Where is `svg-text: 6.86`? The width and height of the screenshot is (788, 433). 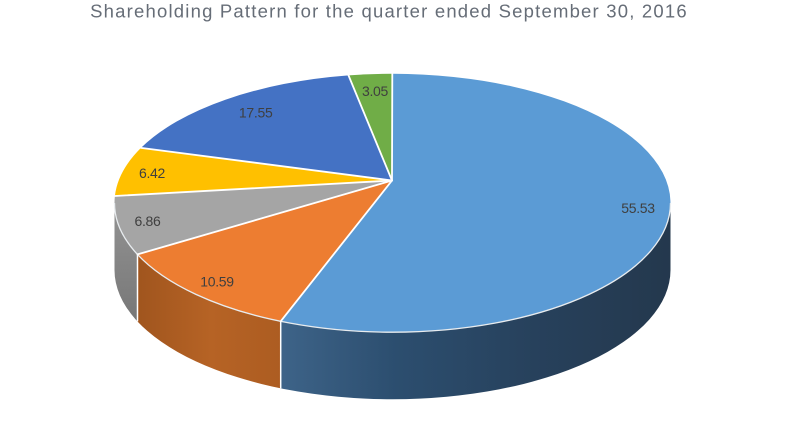
svg-text: 6.86 is located at coordinates (147, 221).